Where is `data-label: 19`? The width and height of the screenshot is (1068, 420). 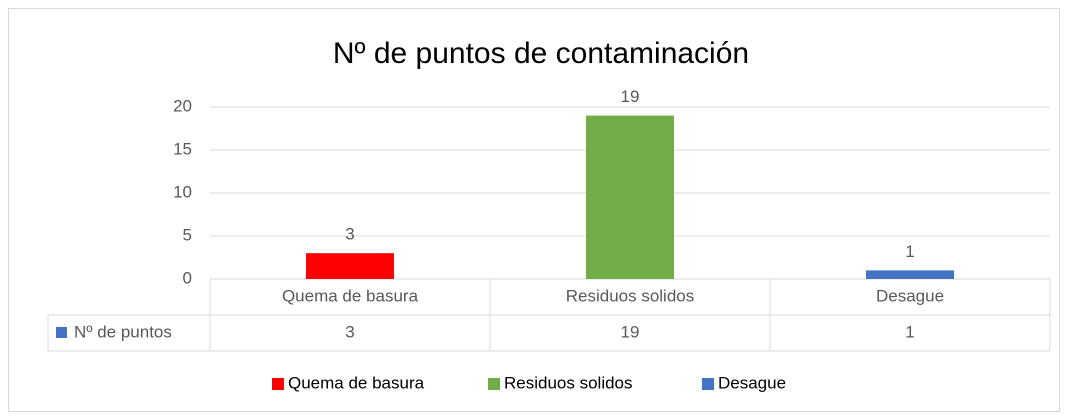
data-label: 19 is located at coordinates (630, 96).